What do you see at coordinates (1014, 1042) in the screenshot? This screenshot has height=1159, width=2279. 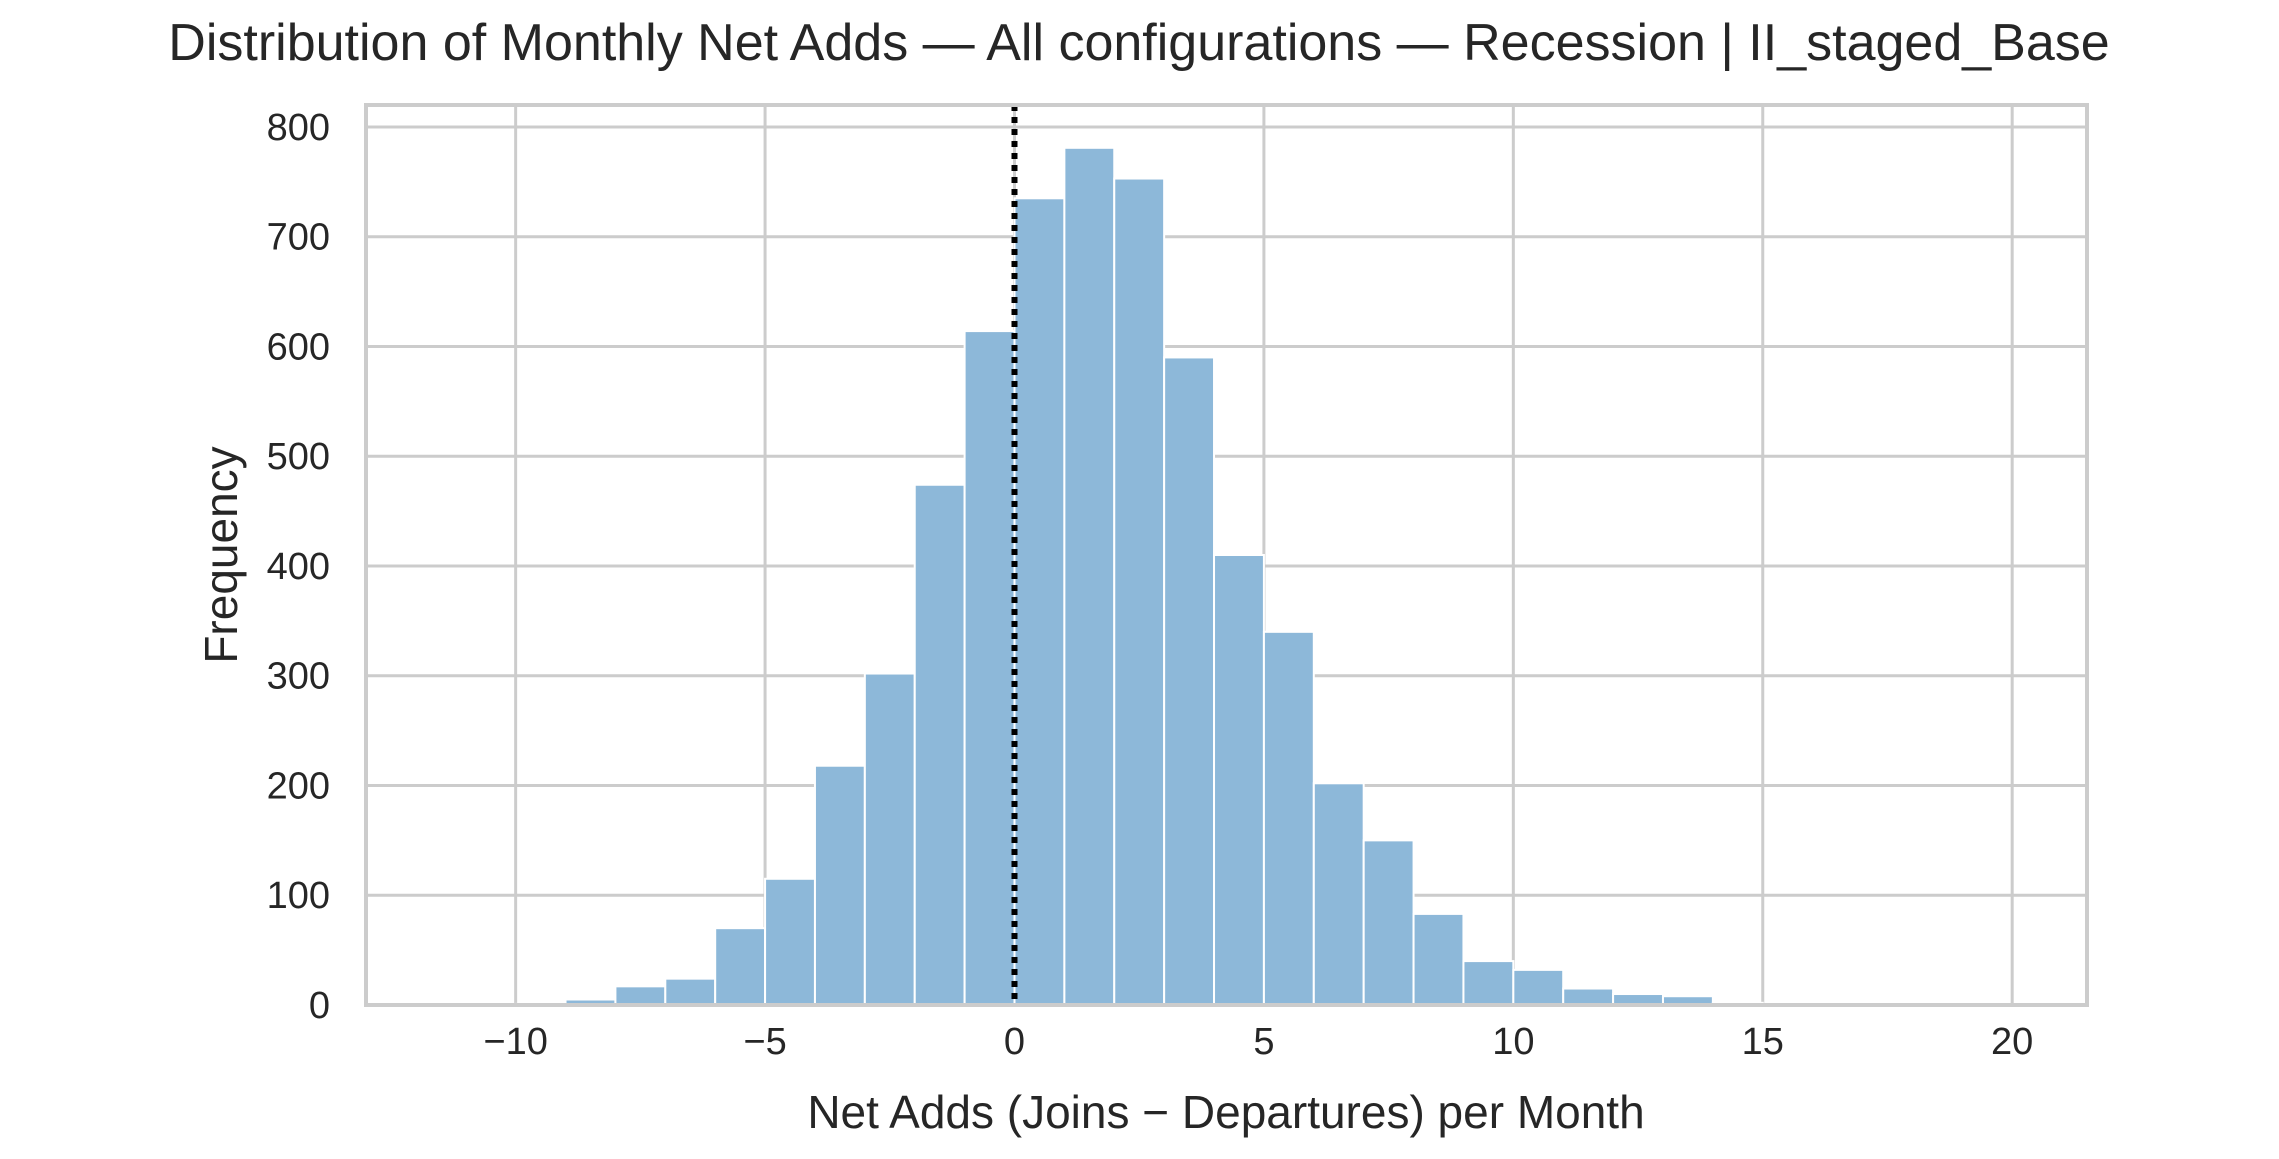 I see `x-tick-label: 0` at bounding box center [1014, 1042].